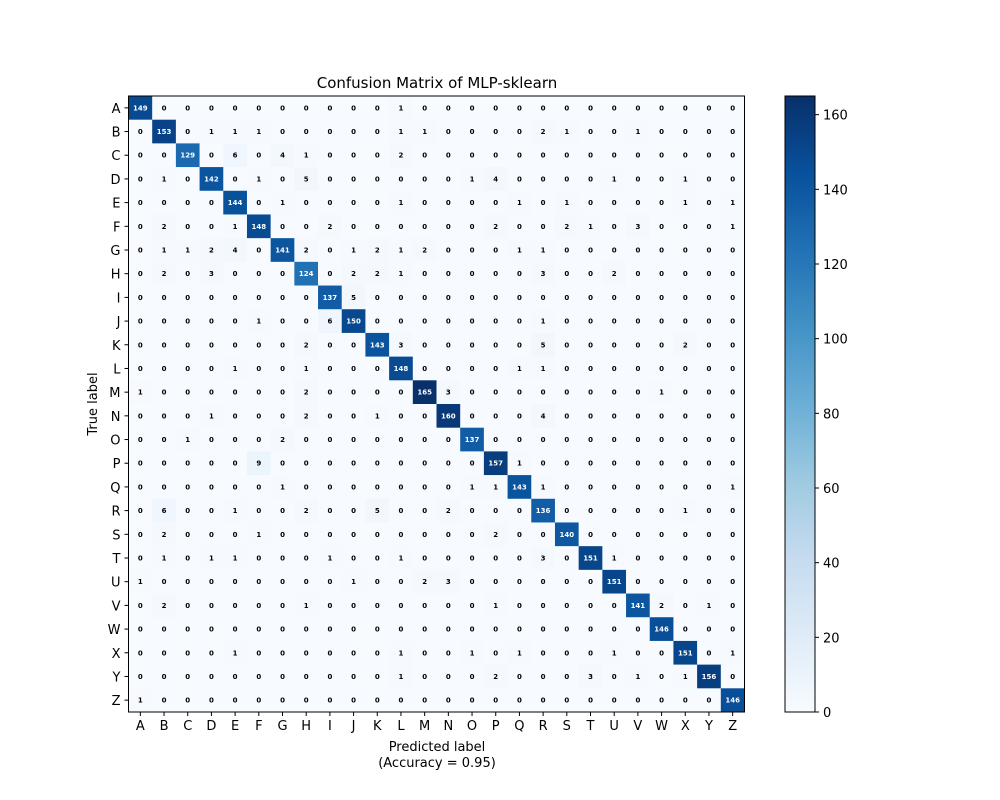  I want to click on cell-value-label: 144, so click(235, 203).